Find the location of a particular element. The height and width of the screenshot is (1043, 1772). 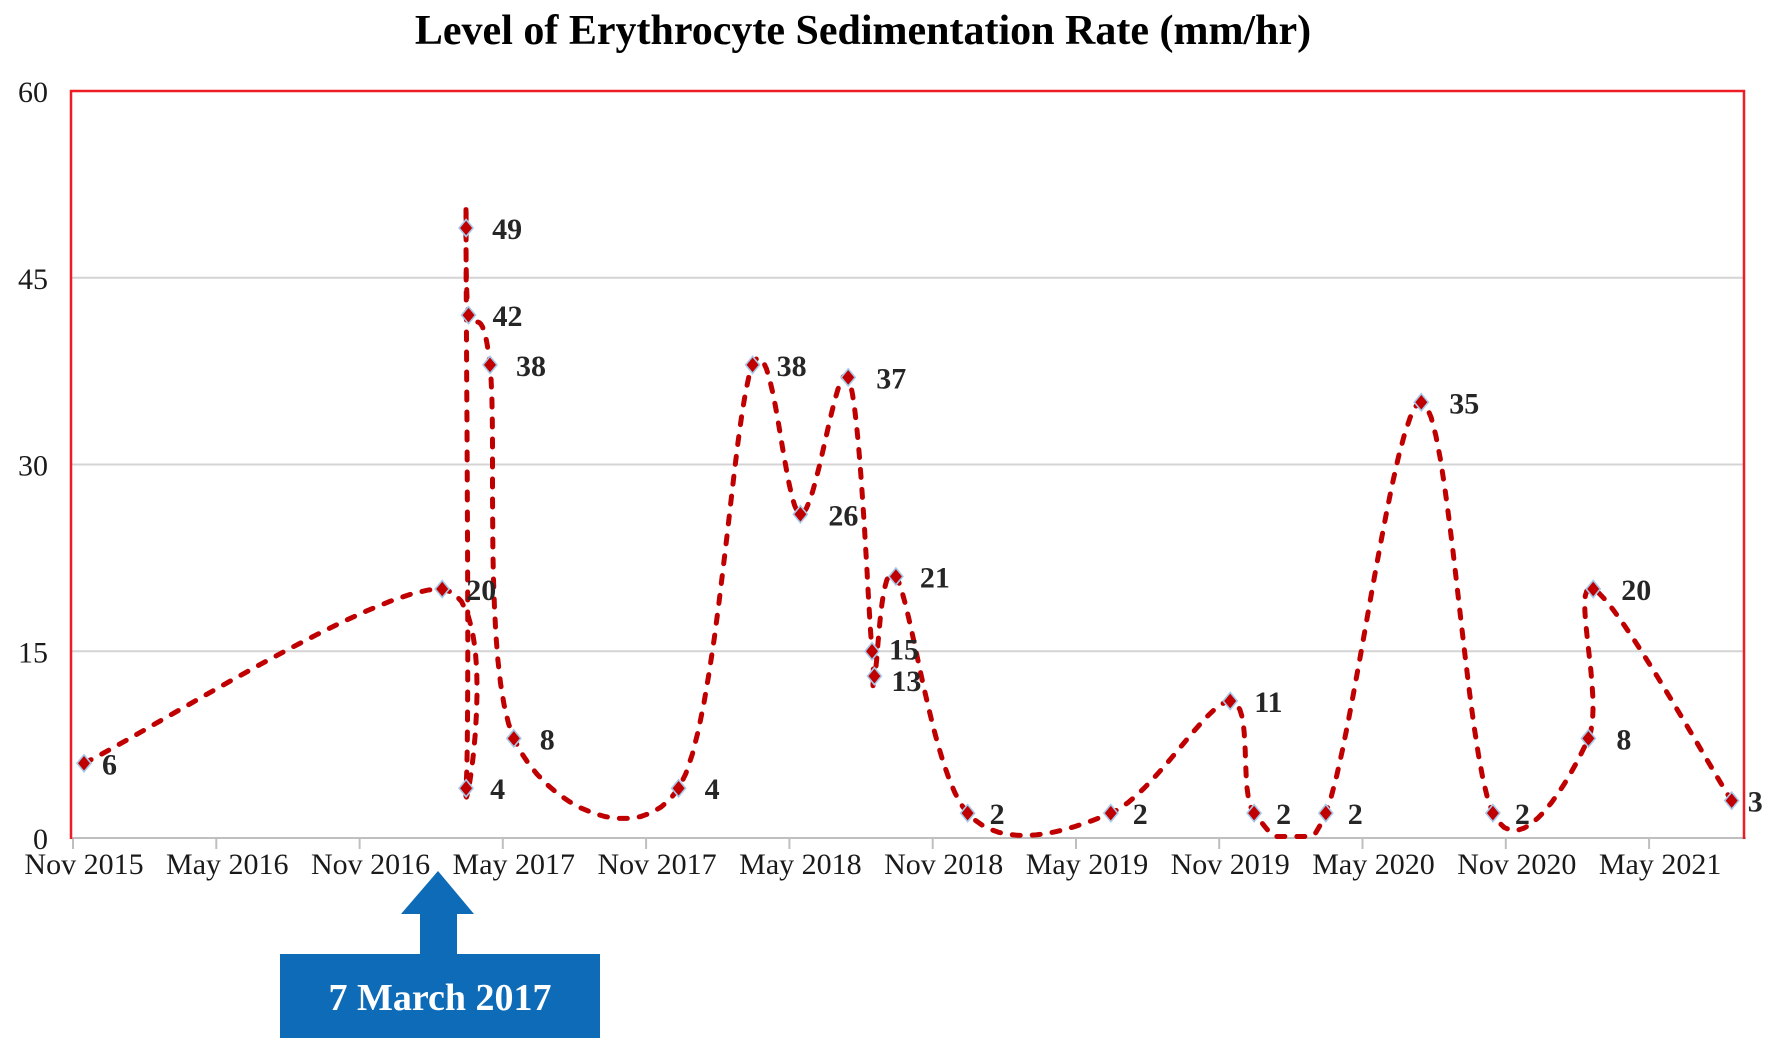

data-point-label: 21 is located at coordinates (935, 578).